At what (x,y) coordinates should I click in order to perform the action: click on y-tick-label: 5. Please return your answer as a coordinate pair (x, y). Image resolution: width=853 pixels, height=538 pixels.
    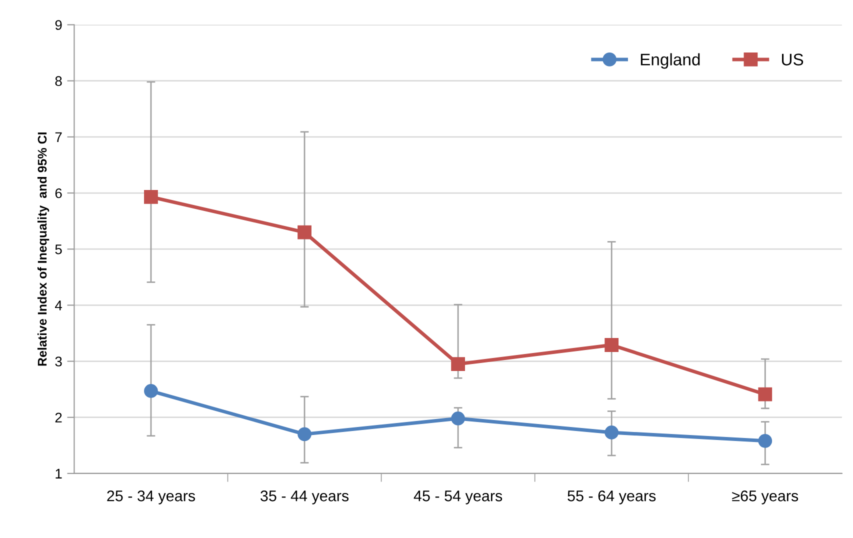
    Looking at the image, I should click on (58, 249).